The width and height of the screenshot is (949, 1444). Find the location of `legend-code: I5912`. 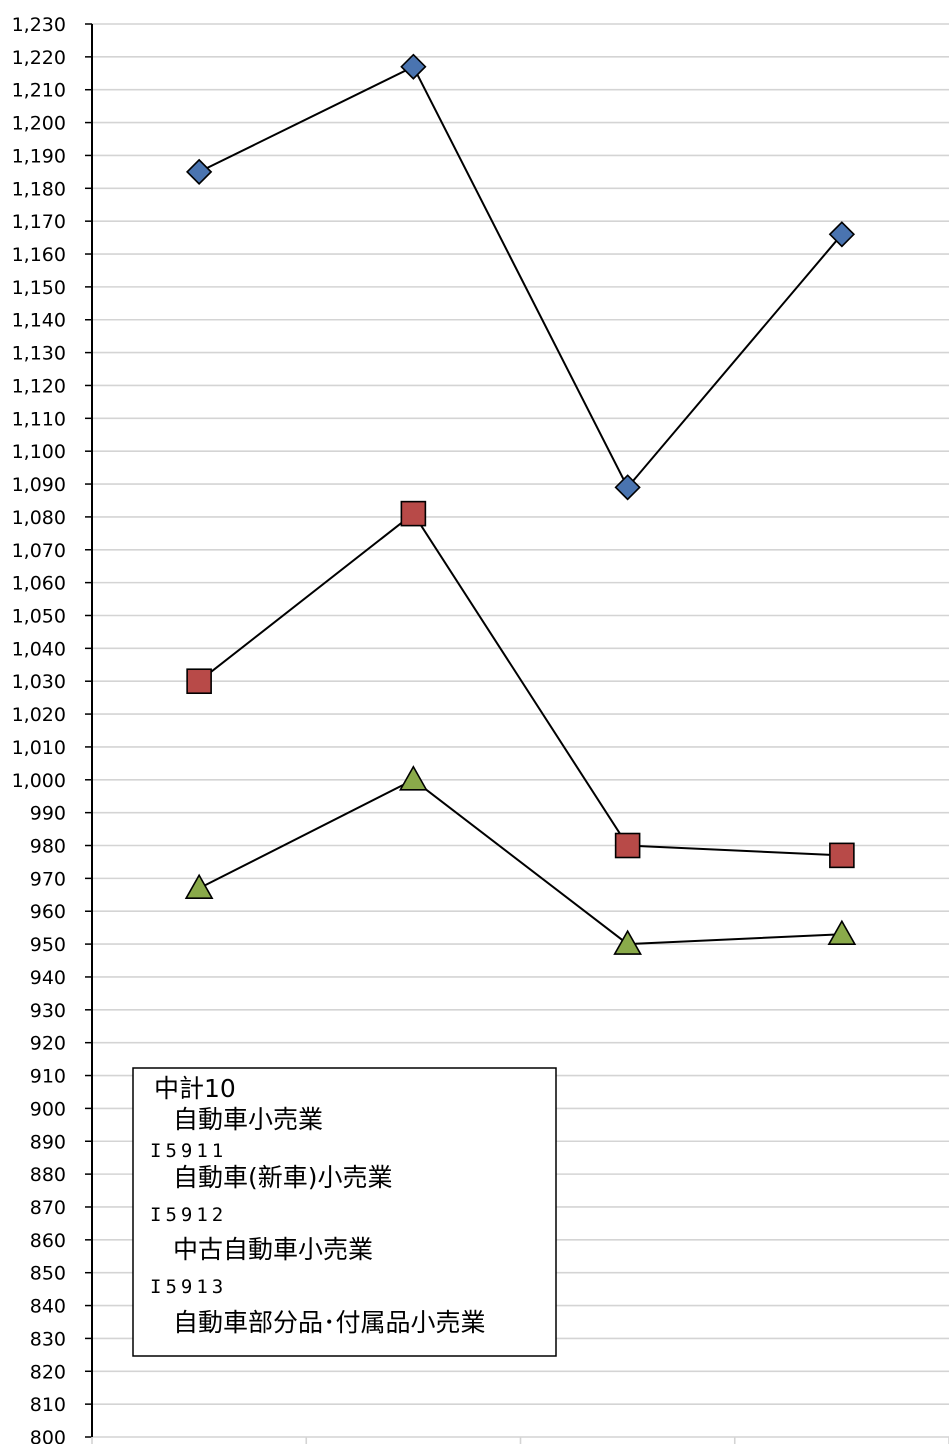

legend-code: I5912 is located at coordinates (188, 1215).